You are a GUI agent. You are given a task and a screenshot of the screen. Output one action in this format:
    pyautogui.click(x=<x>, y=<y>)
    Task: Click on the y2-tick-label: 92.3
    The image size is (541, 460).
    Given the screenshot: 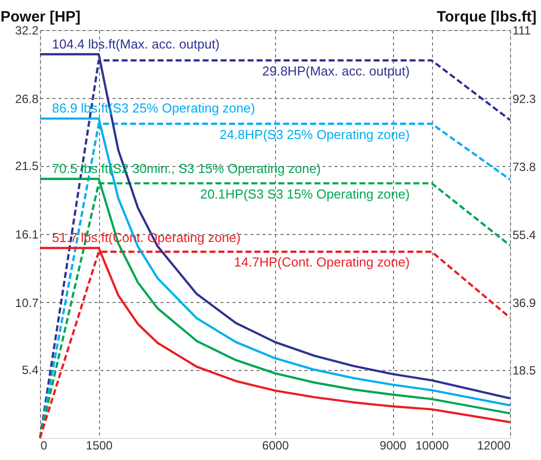 What is the action you would take?
    pyautogui.click(x=524, y=99)
    